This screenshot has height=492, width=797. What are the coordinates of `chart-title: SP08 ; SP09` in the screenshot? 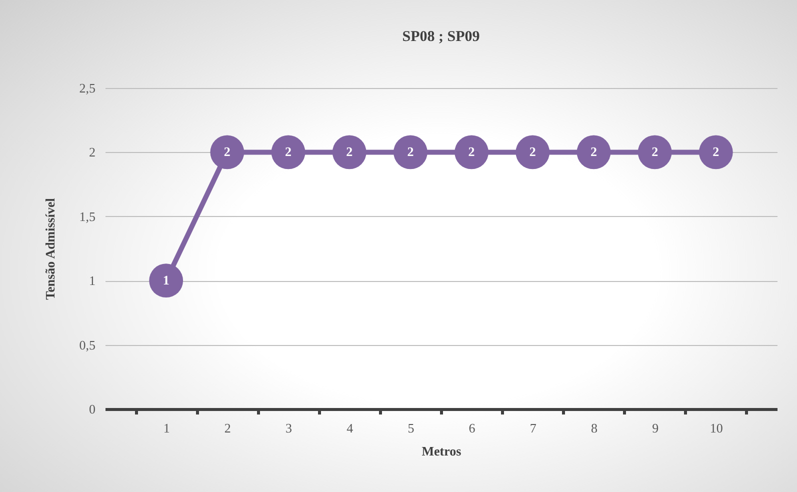 It's located at (441, 37).